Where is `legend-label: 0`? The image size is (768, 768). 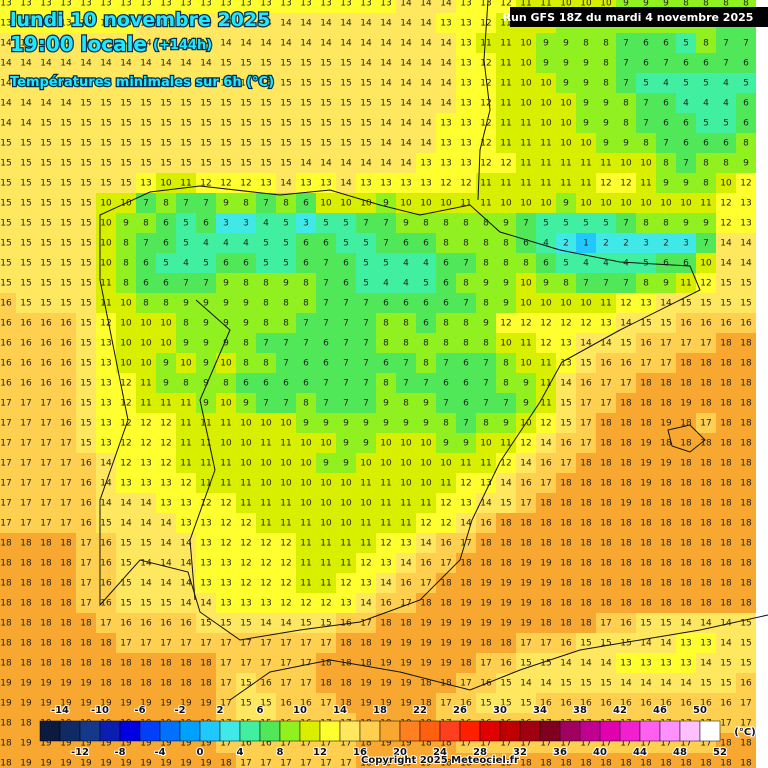 legend-label: 0 is located at coordinates (200, 752).